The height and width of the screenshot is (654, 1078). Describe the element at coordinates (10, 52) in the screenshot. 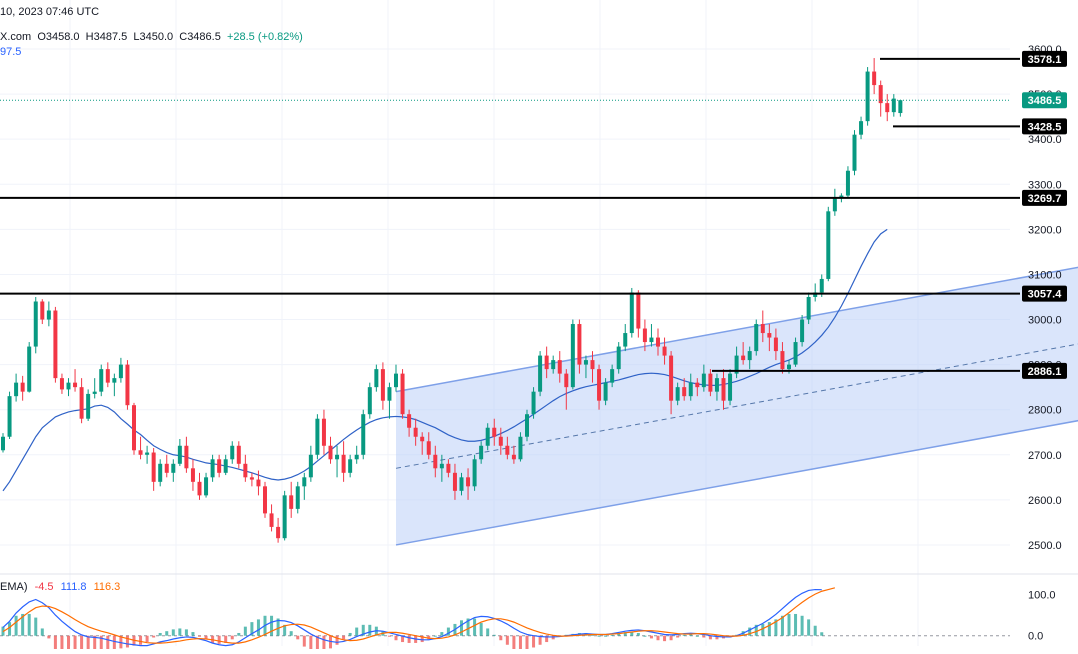

I see `ma-value-header: 97.5` at that location.